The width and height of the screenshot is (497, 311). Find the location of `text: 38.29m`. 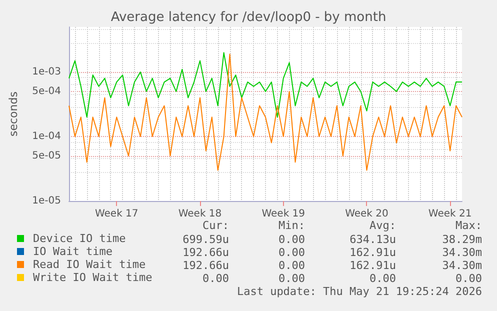

text: 38.29m is located at coordinates (462, 239).